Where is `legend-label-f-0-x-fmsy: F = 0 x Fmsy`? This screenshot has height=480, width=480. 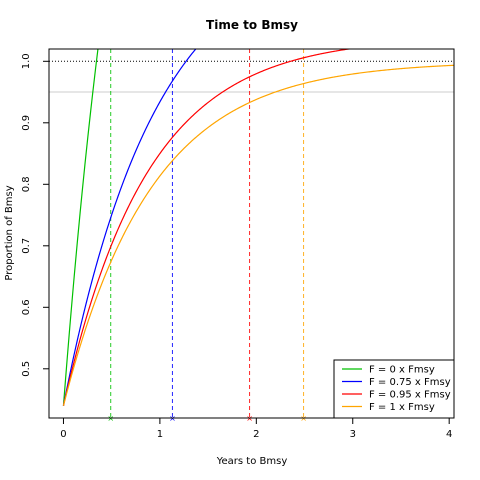
legend-label-f-0-x-fmsy: F = 0 x Fmsy is located at coordinates (402, 370).